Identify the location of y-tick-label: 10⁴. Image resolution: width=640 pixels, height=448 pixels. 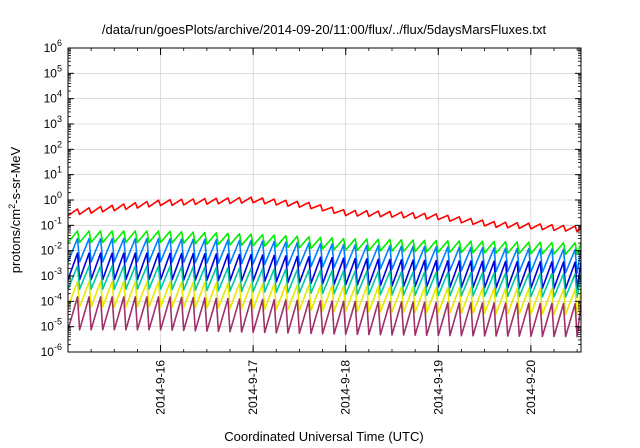
(53, 97).